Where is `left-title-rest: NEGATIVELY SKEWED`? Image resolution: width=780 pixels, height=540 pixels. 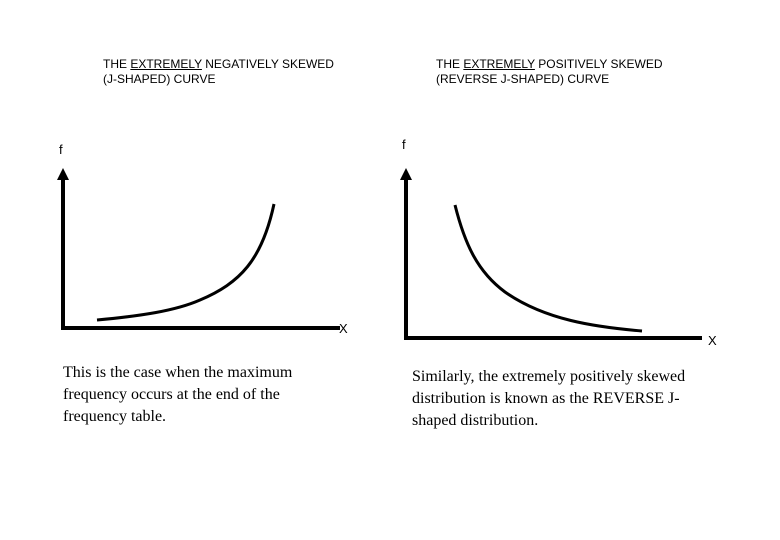
left-title-rest: NEGATIVELY SKEWED is located at coordinates (267, 64).